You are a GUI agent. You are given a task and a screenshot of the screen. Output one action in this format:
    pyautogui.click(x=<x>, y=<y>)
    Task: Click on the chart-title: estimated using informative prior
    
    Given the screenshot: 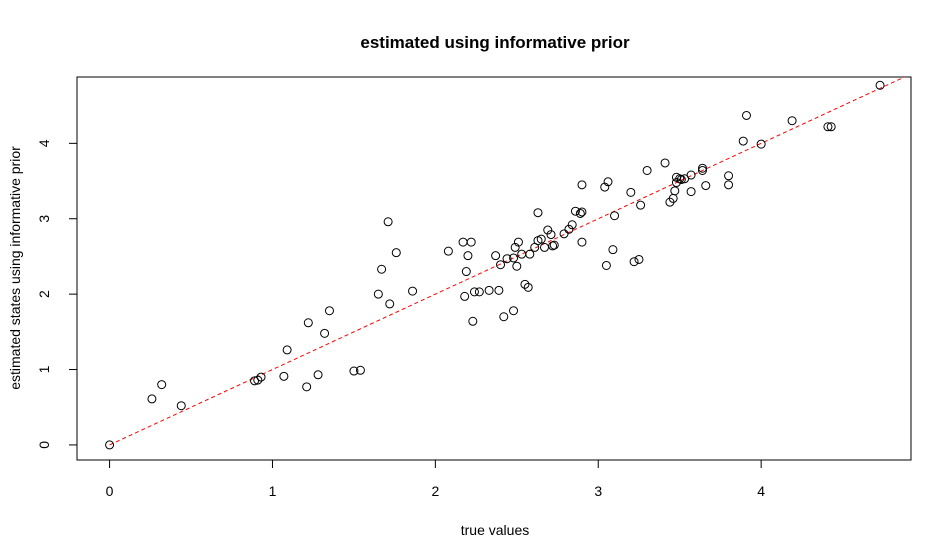 What is the action you would take?
    pyautogui.click(x=495, y=42)
    